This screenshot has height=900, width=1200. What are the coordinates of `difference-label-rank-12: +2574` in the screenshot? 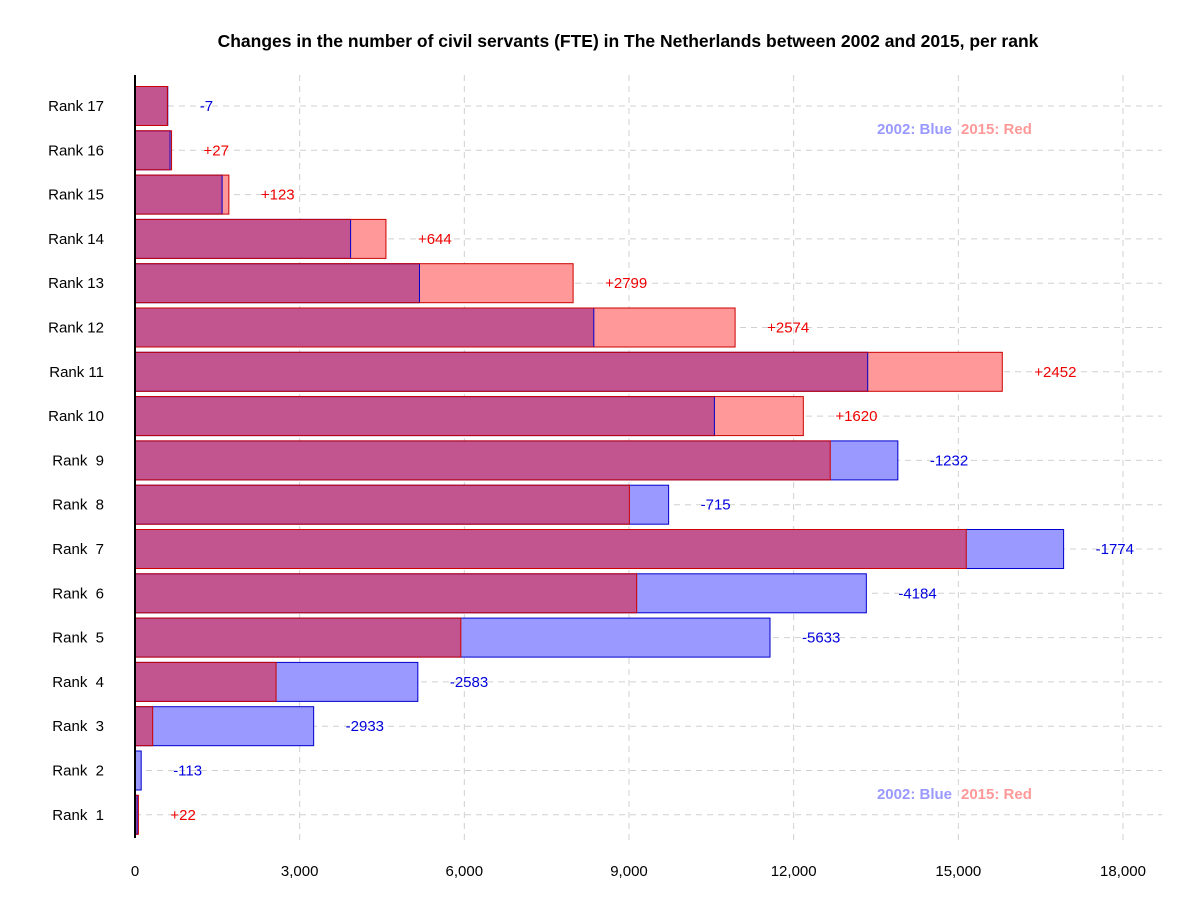 It's located at (788, 328).